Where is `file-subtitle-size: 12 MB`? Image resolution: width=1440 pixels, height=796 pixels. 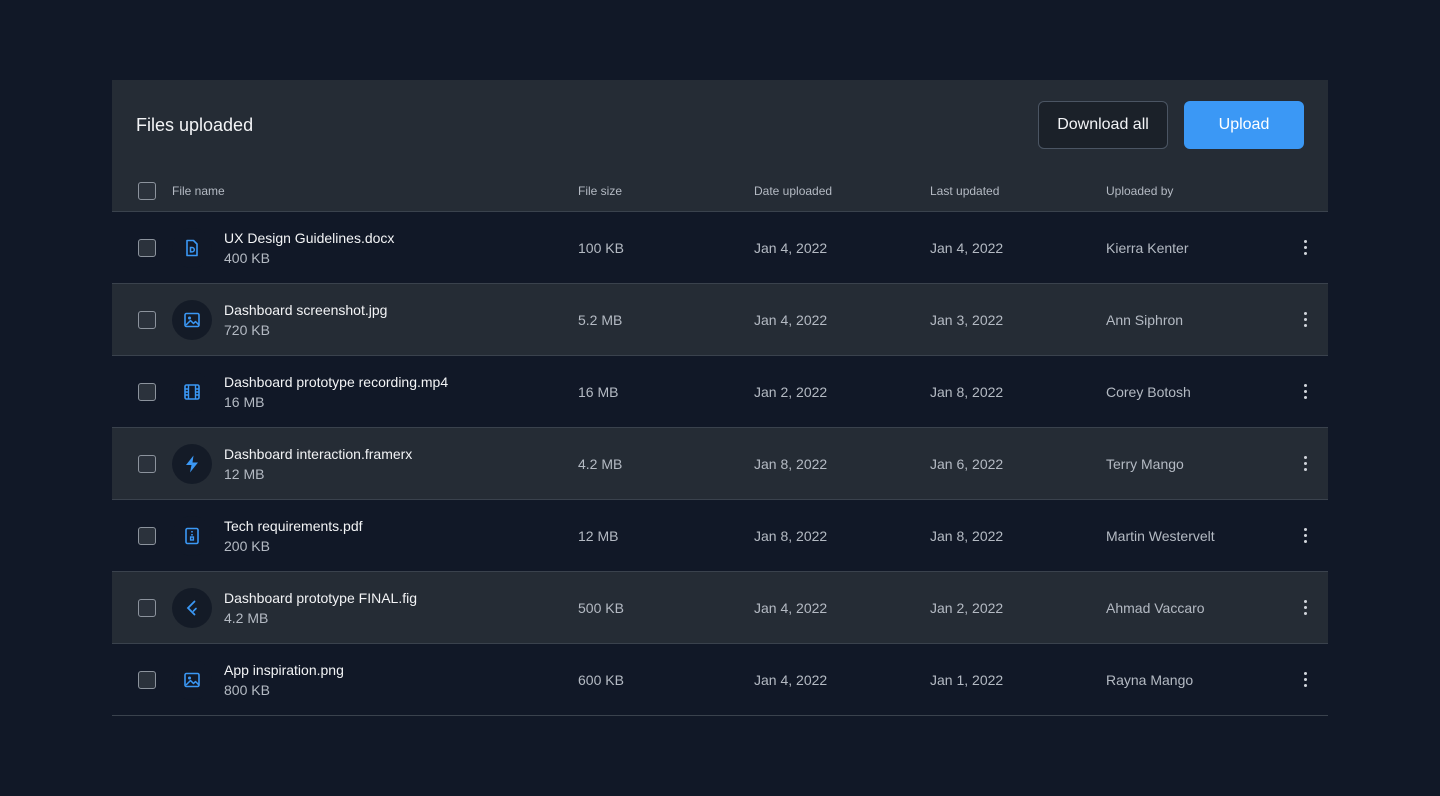
file-subtitle-size: 12 MB is located at coordinates (244, 473).